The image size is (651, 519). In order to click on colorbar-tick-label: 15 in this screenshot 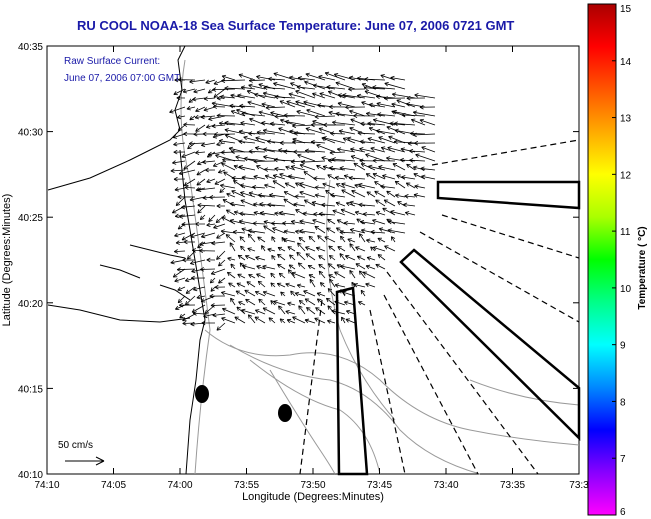, I will do `click(626, 9)`.